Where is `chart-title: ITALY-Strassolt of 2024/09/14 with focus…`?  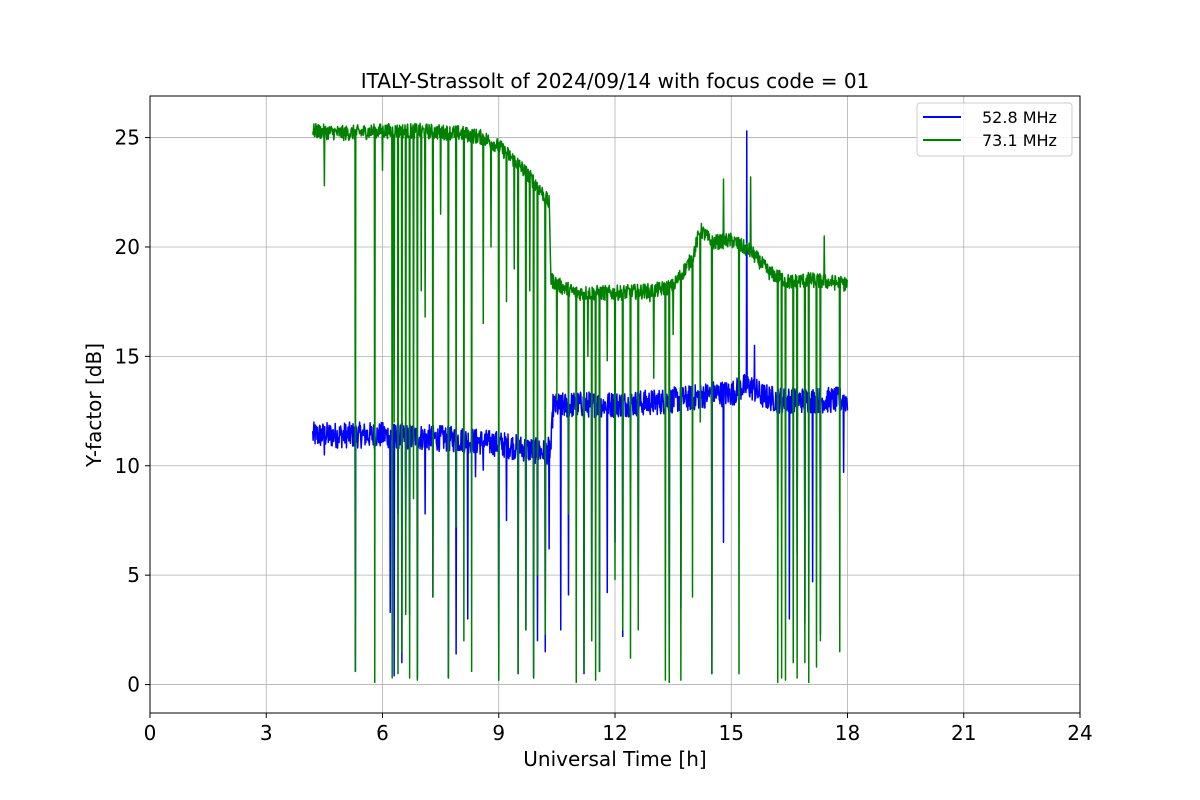 chart-title: ITALY-Strassolt of 2024/09/14 with focus… is located at coordinates (615, 81).